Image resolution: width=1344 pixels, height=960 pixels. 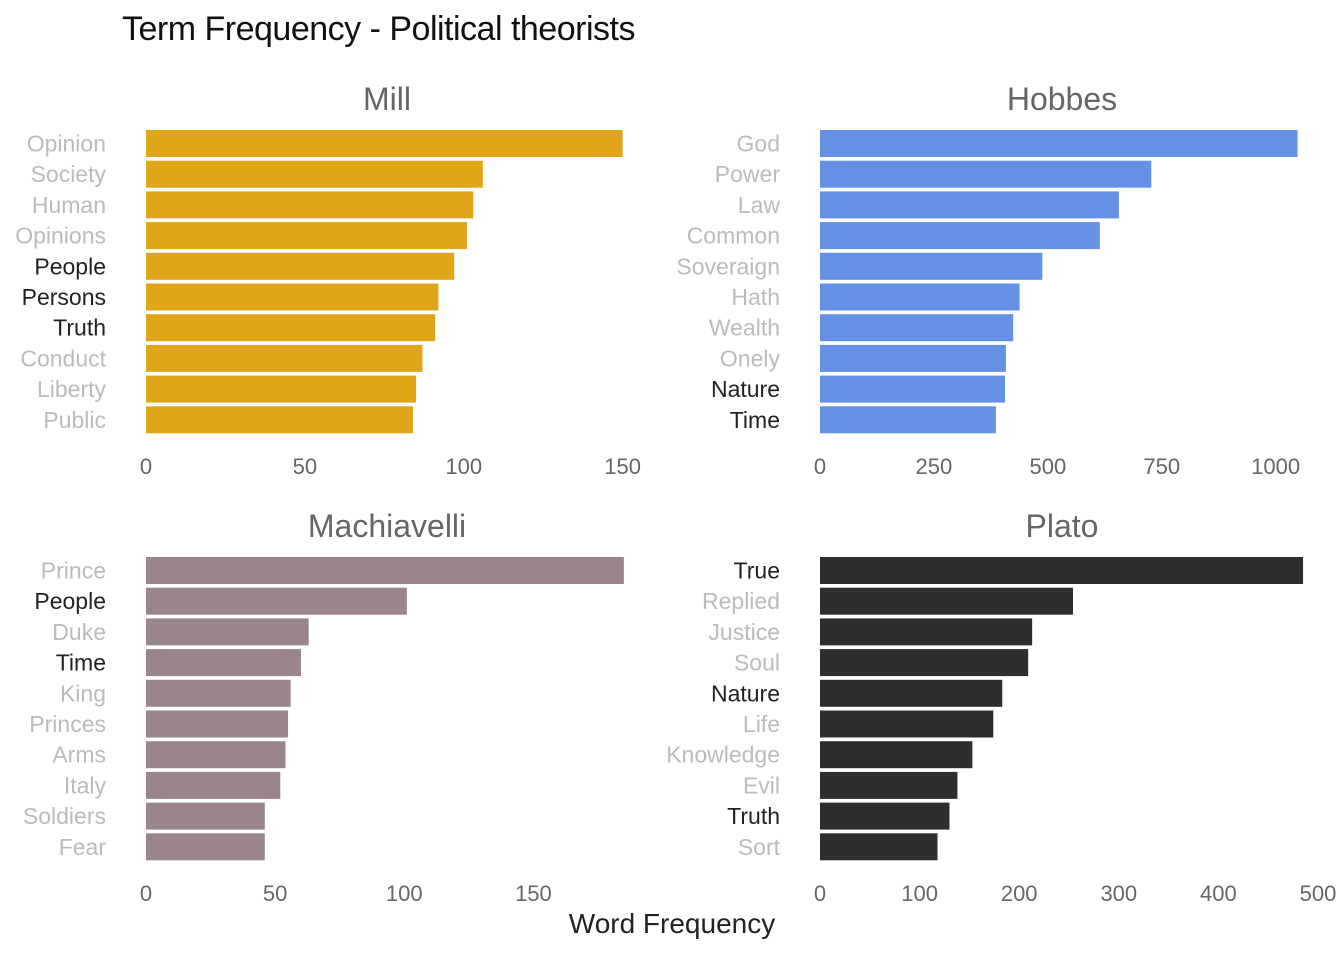 I want to click on machiavelli-tick-50: 50, so click(x=275, y=893).